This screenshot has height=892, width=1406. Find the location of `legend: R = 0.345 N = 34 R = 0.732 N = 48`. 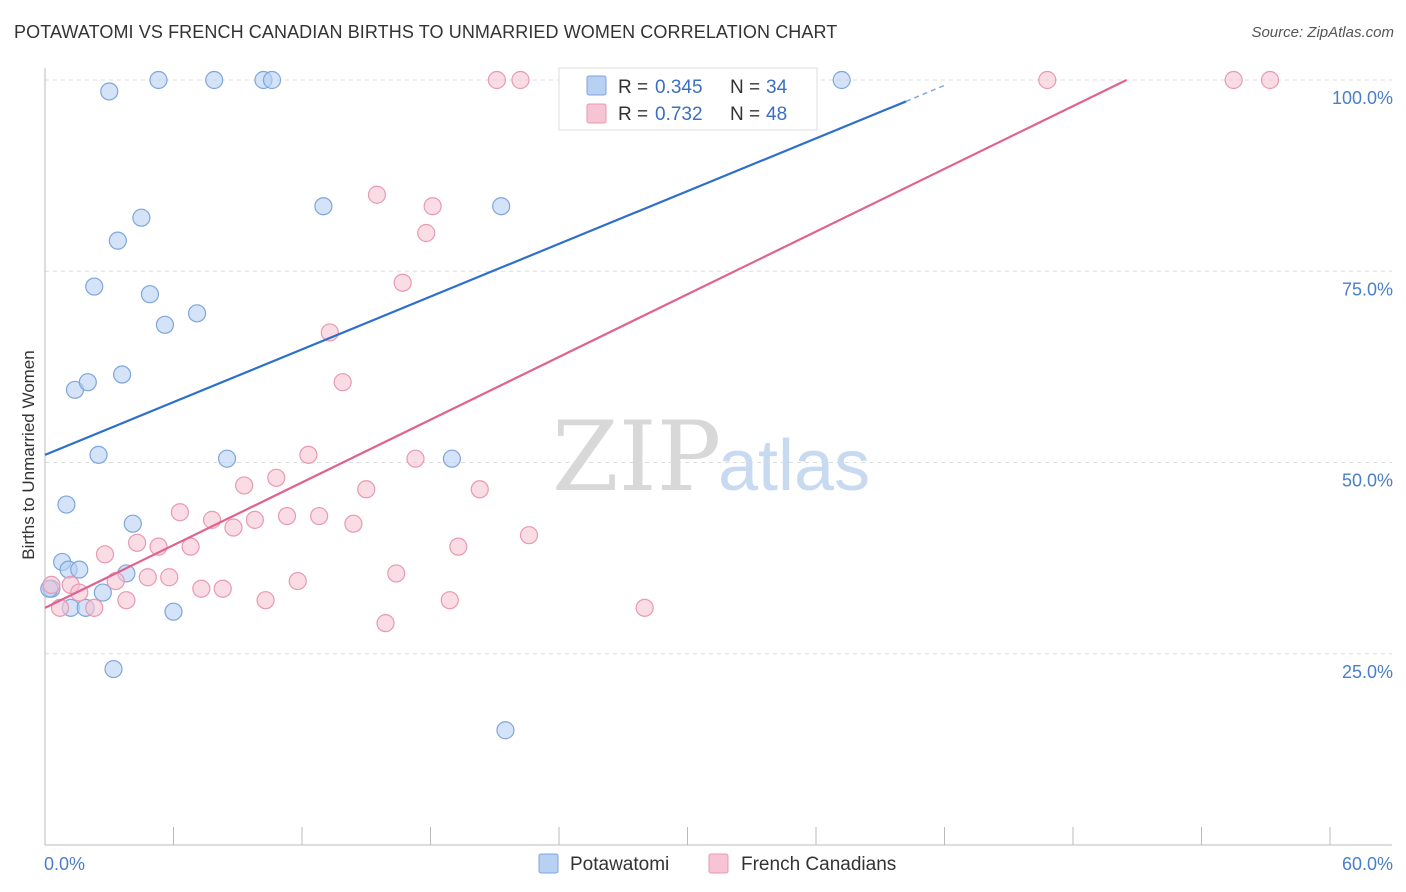

legend: R = 0.345 N = 34 R = 0.732 N = 48 is located at coordinates (688, 99).